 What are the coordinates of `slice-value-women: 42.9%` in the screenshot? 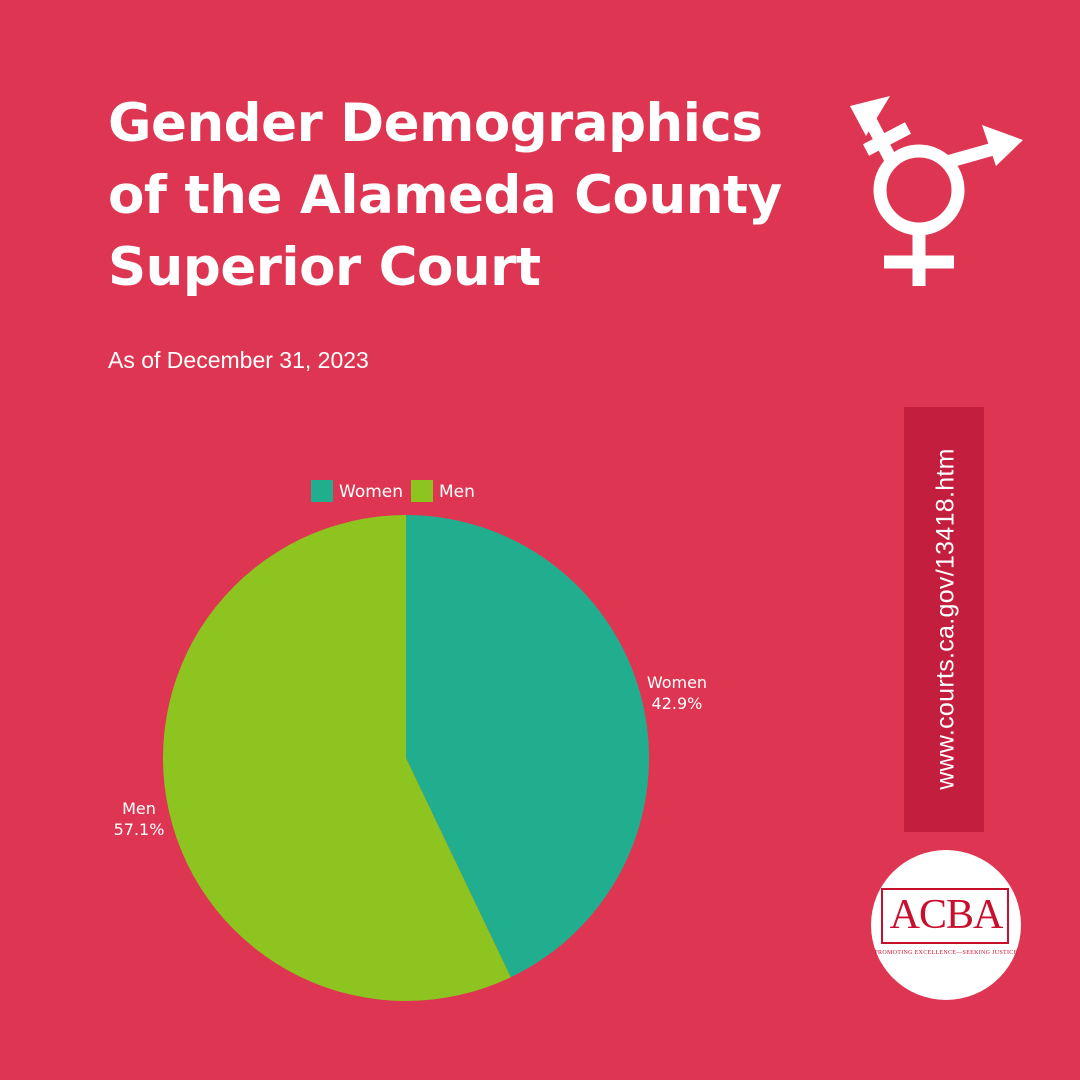 It's located at (677, 703).